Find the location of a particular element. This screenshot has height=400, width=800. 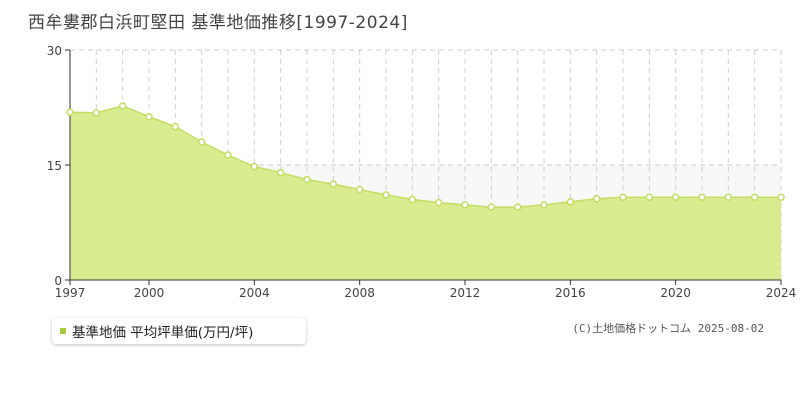

x-tick-label: 2020 is located at coordinates (675, 293).